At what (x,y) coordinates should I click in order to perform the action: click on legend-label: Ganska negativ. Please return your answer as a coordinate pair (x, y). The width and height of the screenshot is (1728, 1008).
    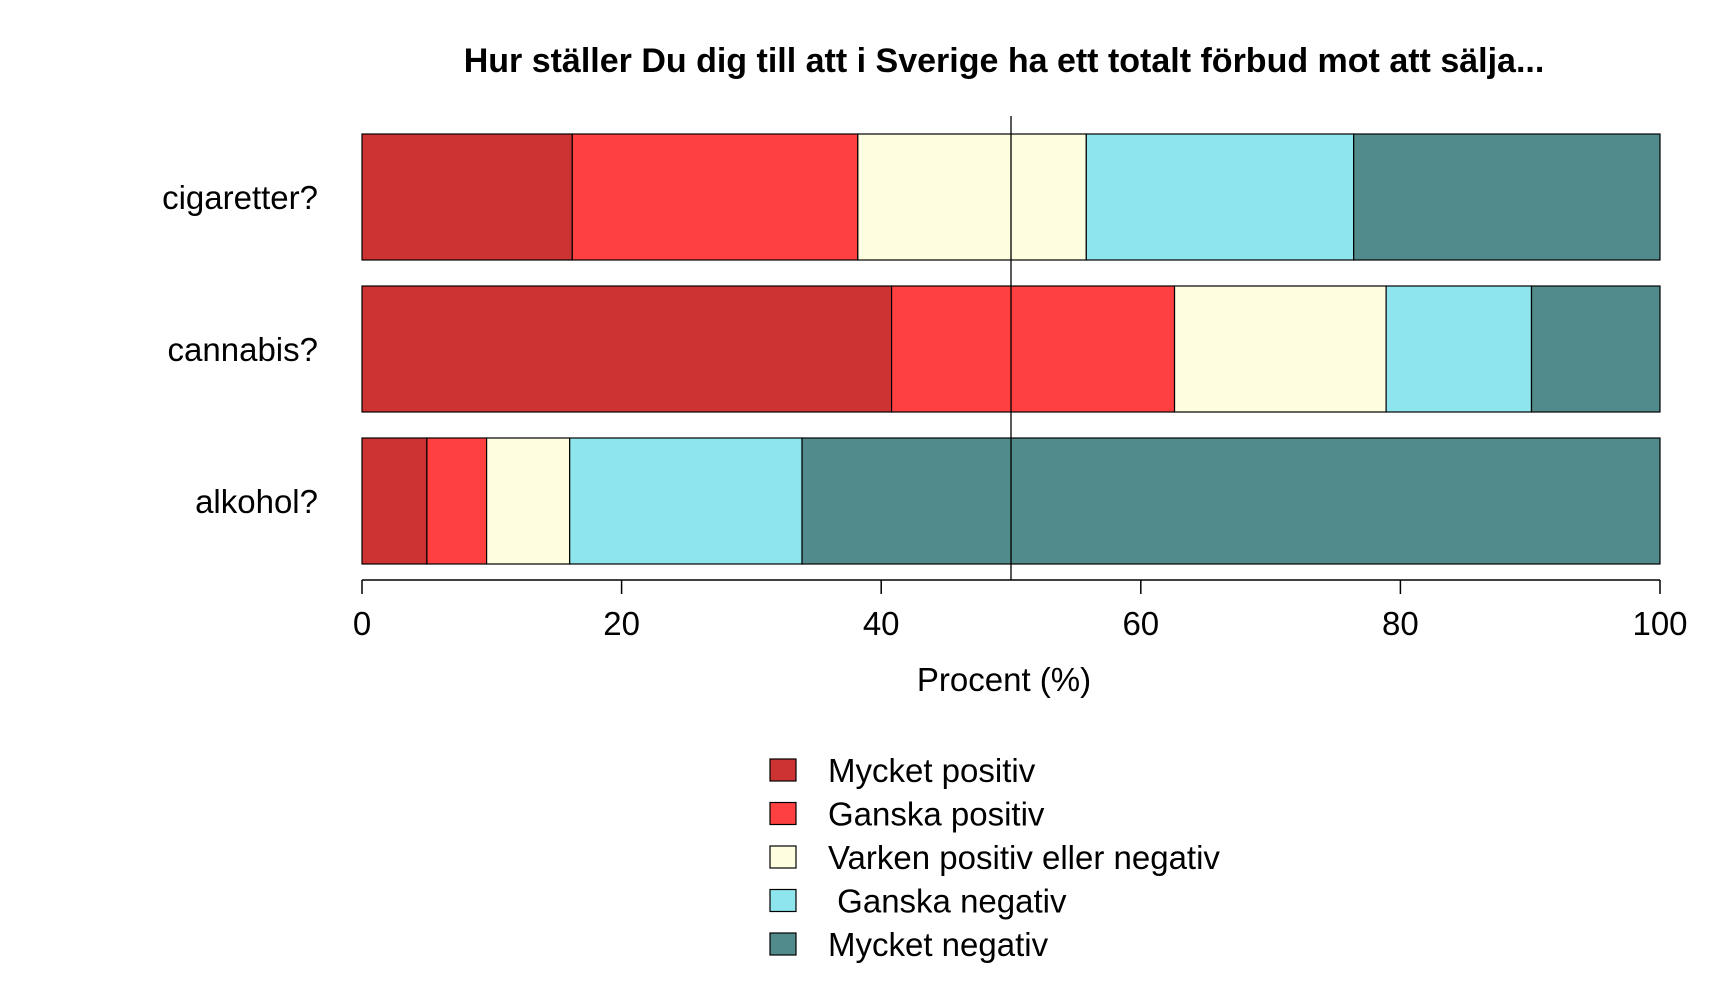
    Looking at the image, I should click on (947, 901).